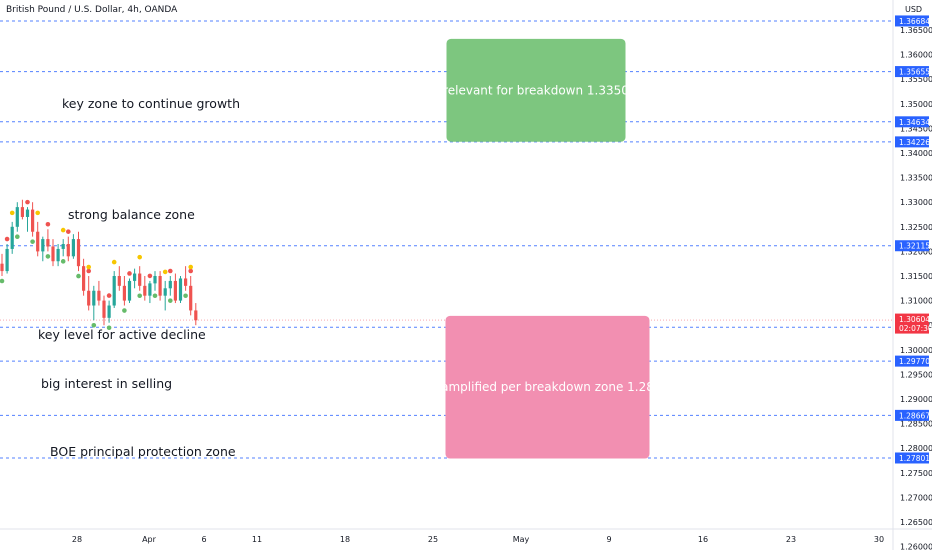 This screenshot has width=932, height=550. Describe the element at coordinates (703, 539) in the screenshot. I see `x-axis-tick-label: 16` at that location.